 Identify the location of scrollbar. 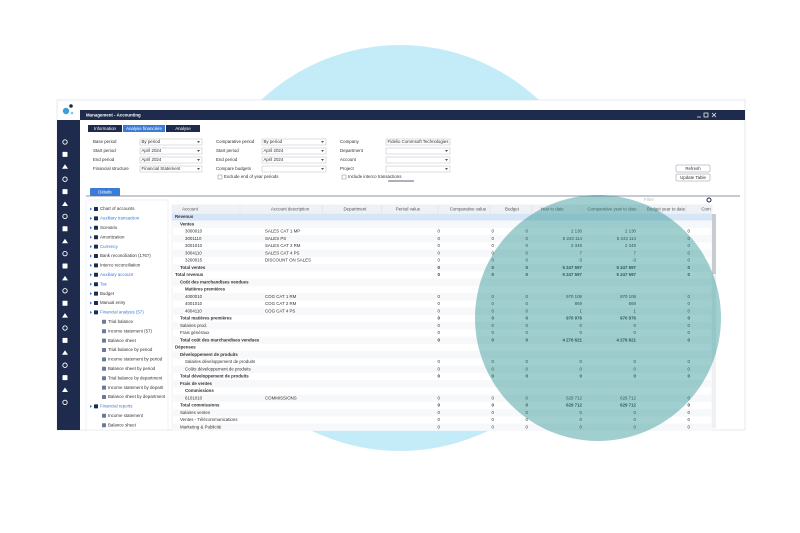
(714, 321).